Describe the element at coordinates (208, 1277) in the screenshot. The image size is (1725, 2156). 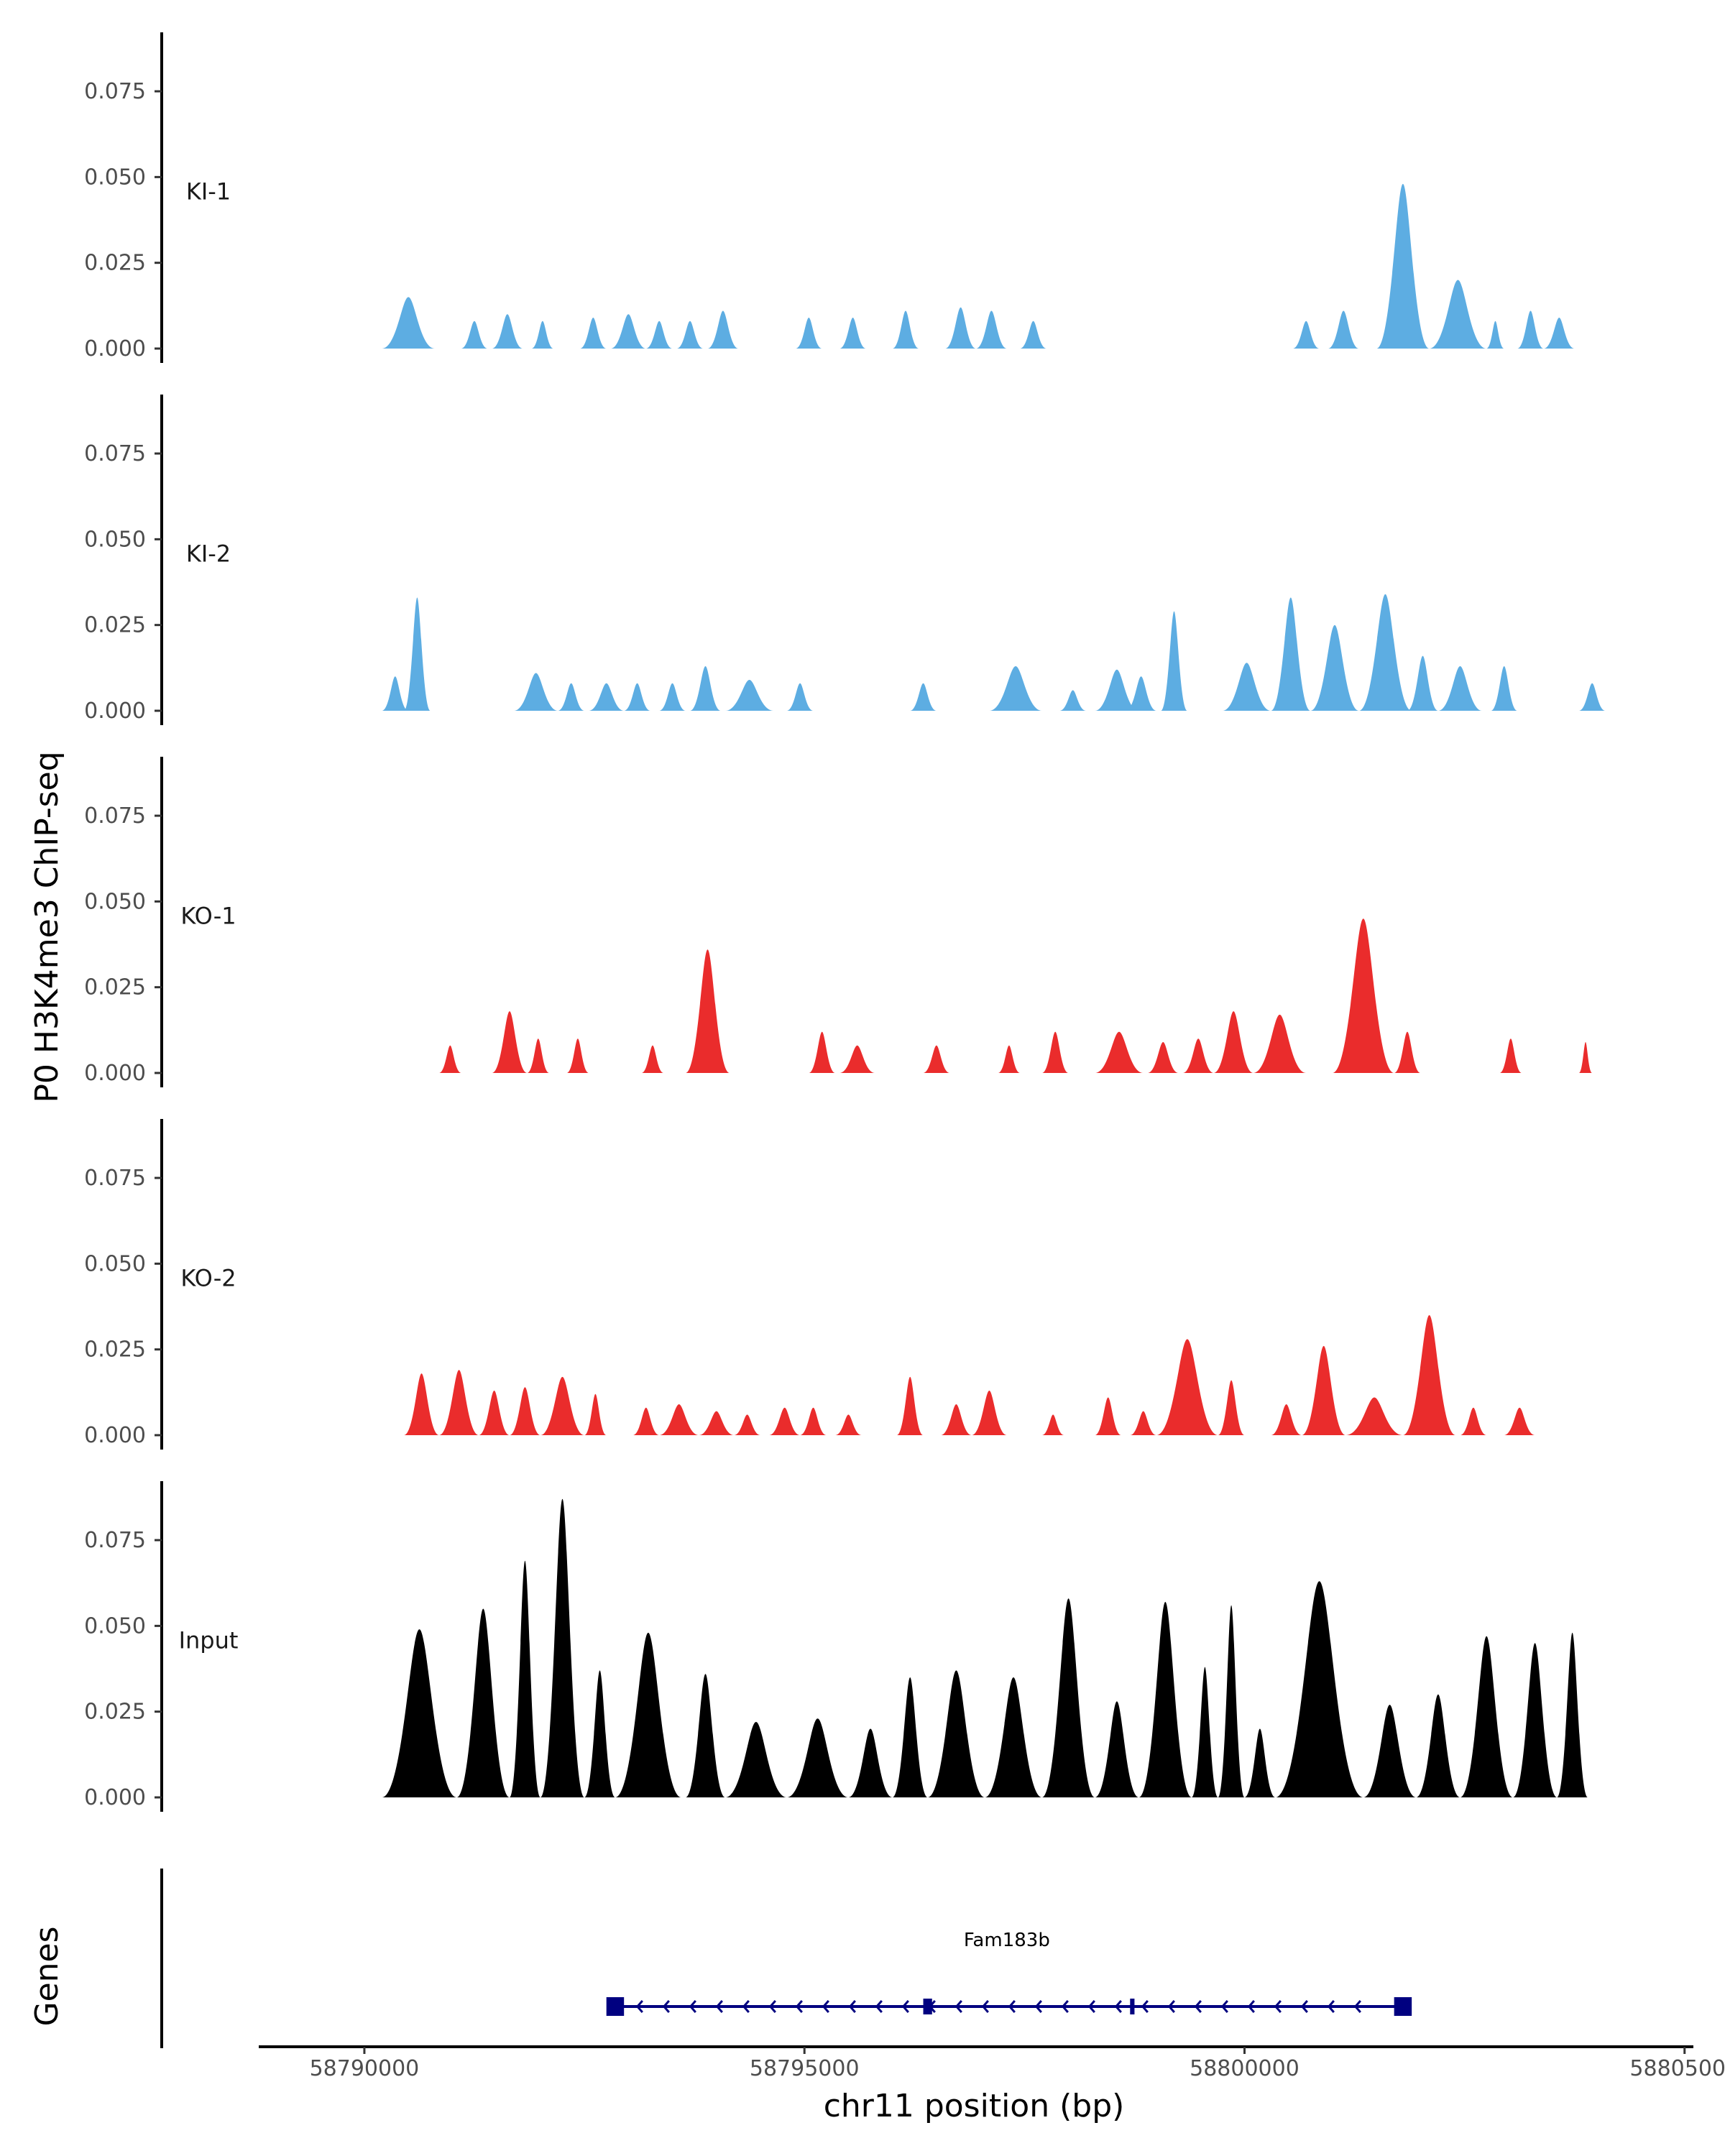
I see `track-label: KO-2` at that location.